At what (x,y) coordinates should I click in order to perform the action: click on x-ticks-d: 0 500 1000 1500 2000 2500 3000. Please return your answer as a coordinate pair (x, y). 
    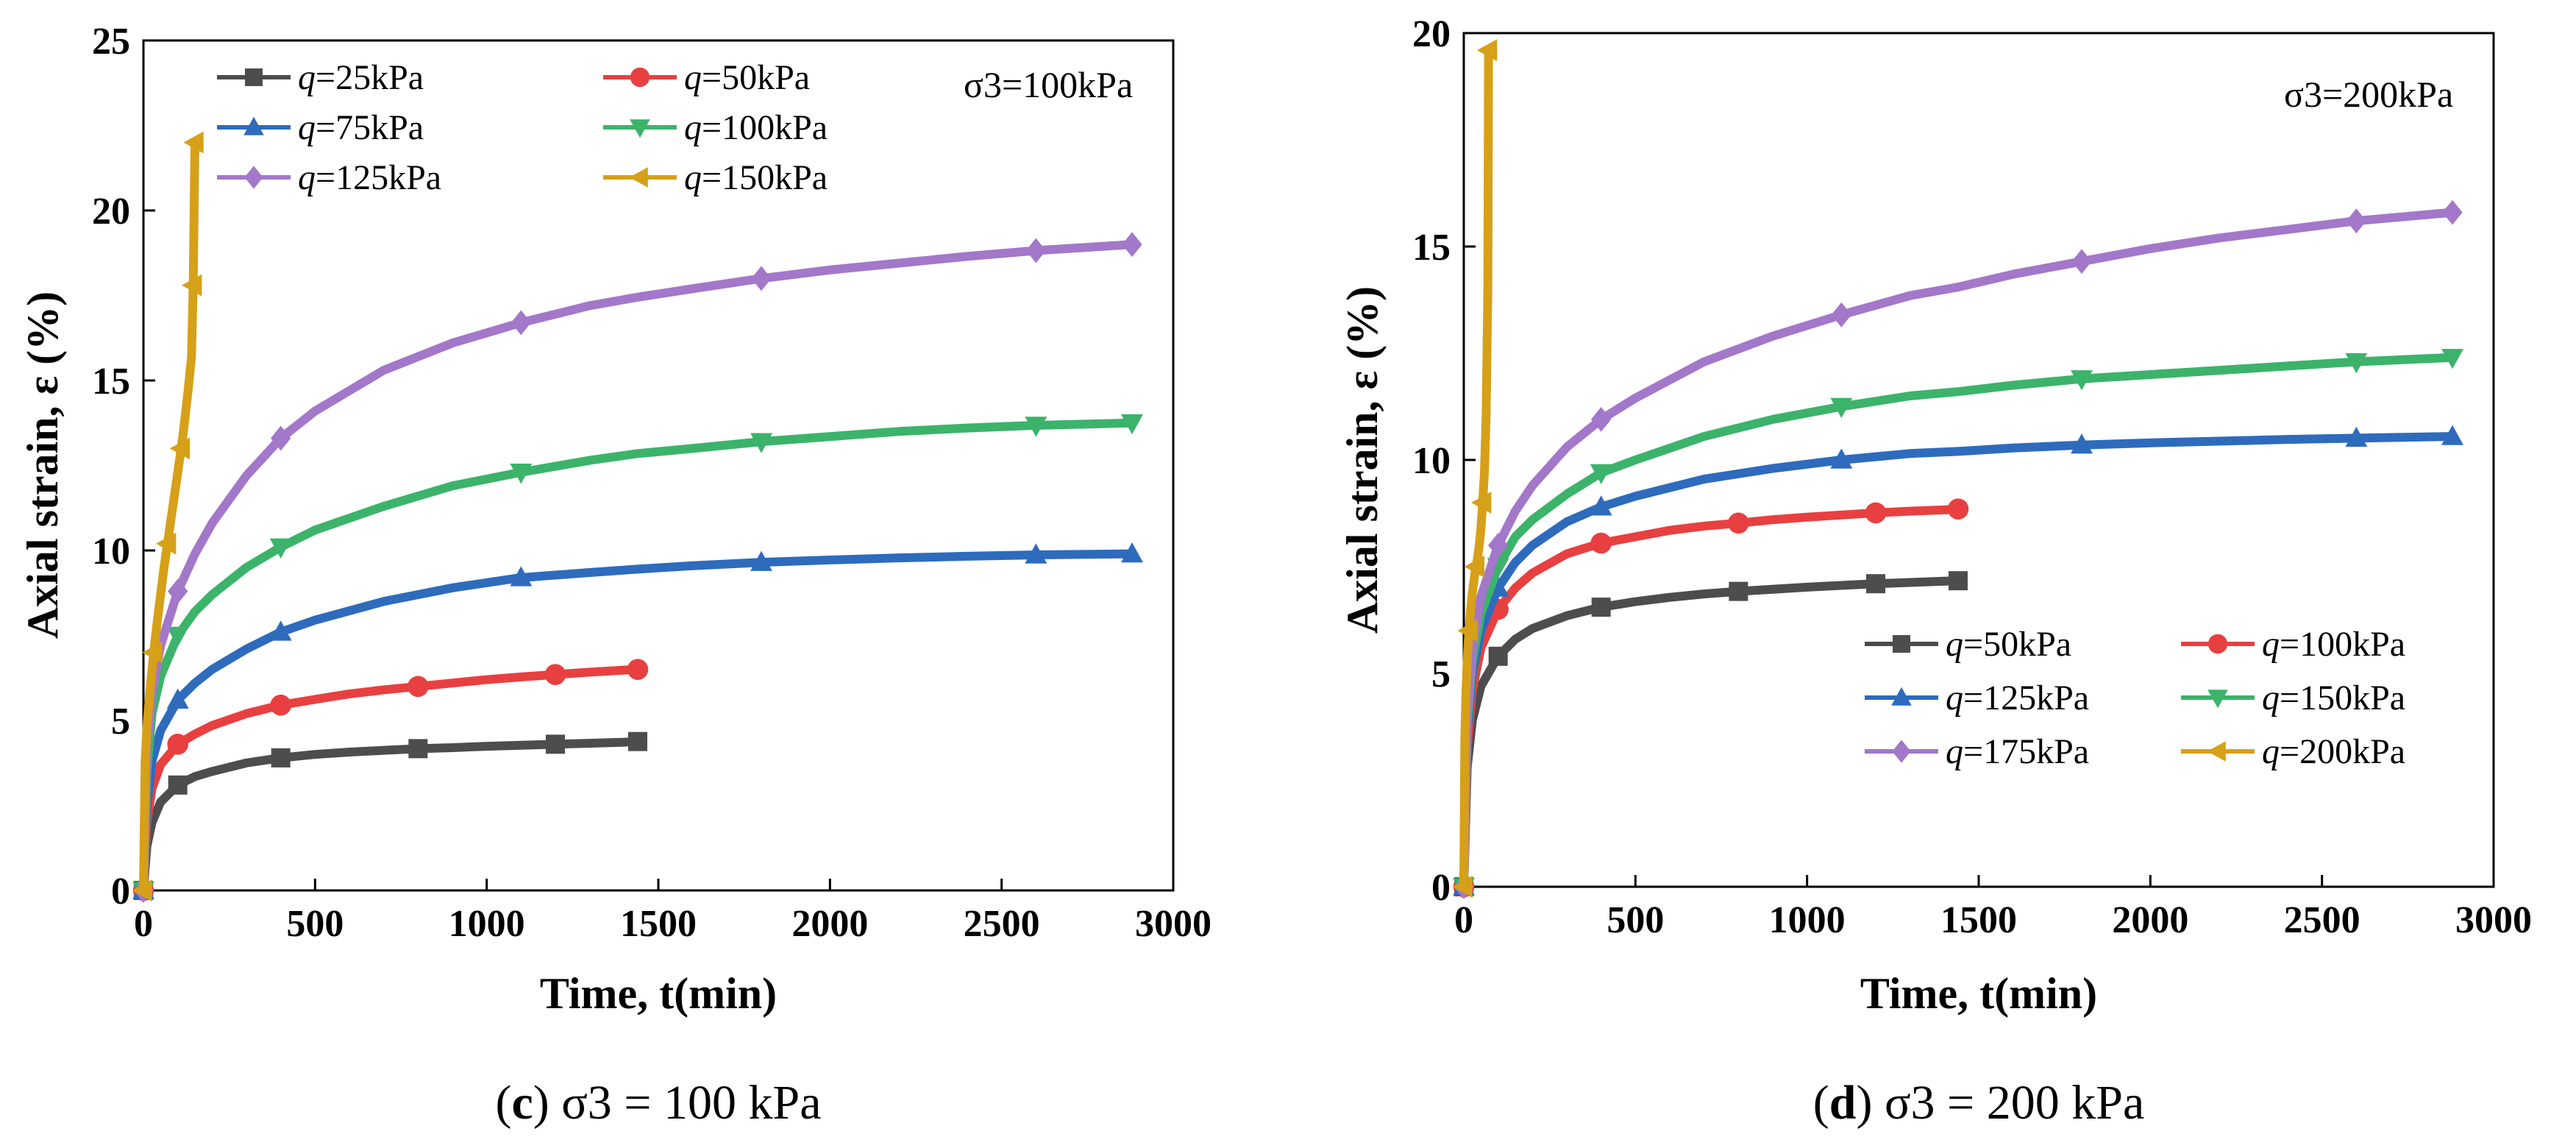
    Looking at the image, I should click on (1993, 908).